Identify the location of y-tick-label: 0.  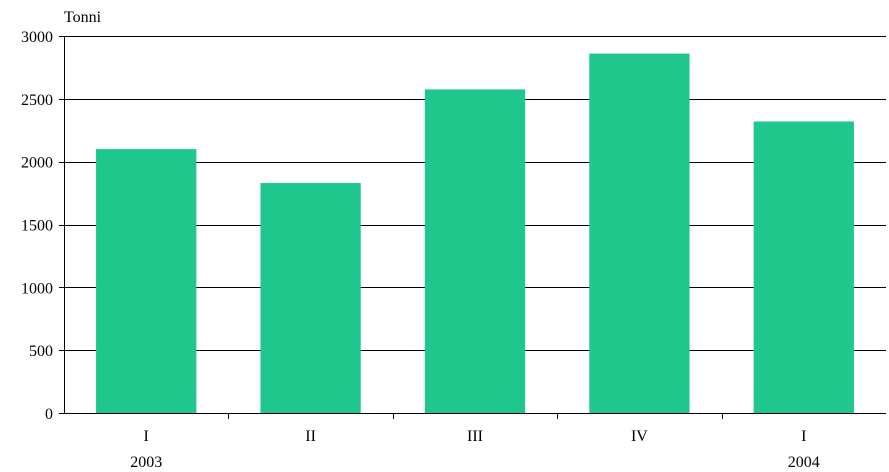
(49, 414).